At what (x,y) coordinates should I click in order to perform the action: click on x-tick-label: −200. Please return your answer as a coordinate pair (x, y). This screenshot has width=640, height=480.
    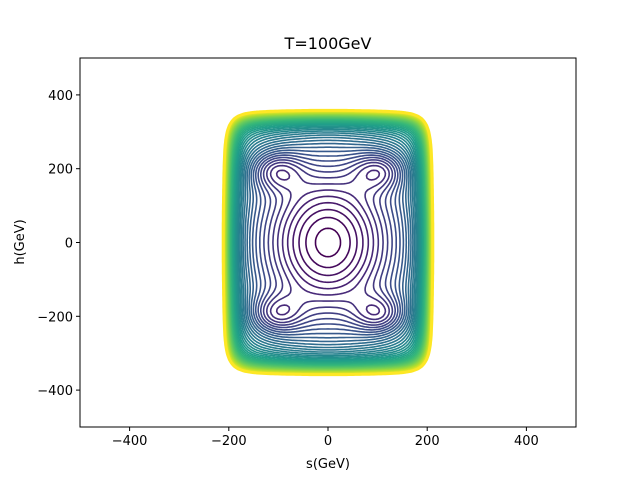
    Looking at the image, I should click on (229, 441).